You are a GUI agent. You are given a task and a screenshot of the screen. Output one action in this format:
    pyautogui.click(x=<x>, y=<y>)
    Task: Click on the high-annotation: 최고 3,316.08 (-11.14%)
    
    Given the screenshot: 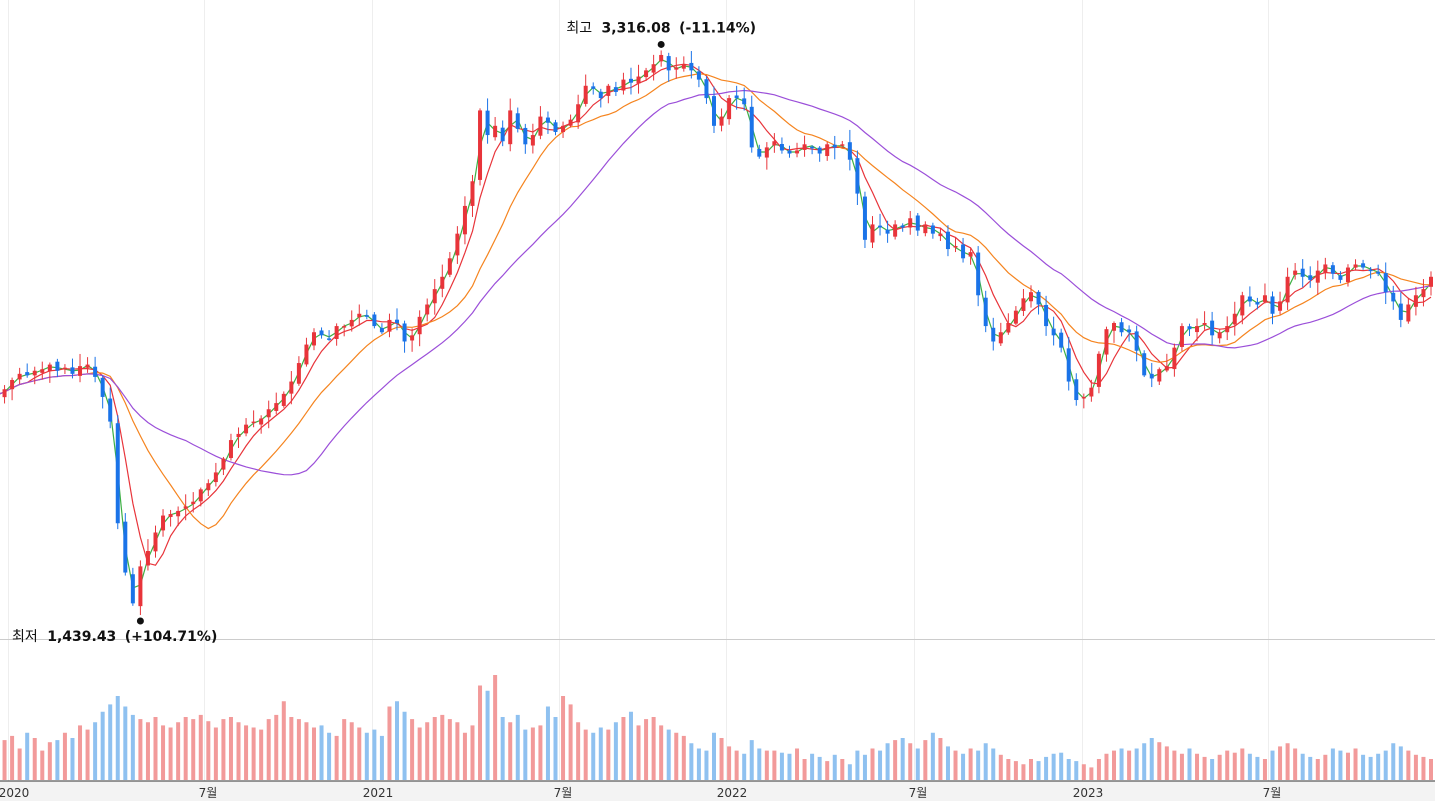 What is the action you would take?
    pyautogui.click(x=661, y=34)
    